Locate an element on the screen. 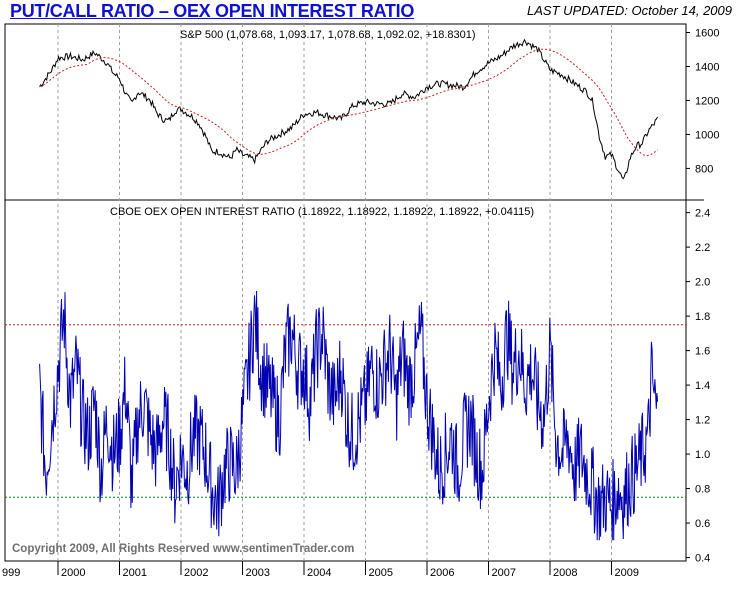  ratio-tick-label: 1.8 is located at coordinates (702, 317).